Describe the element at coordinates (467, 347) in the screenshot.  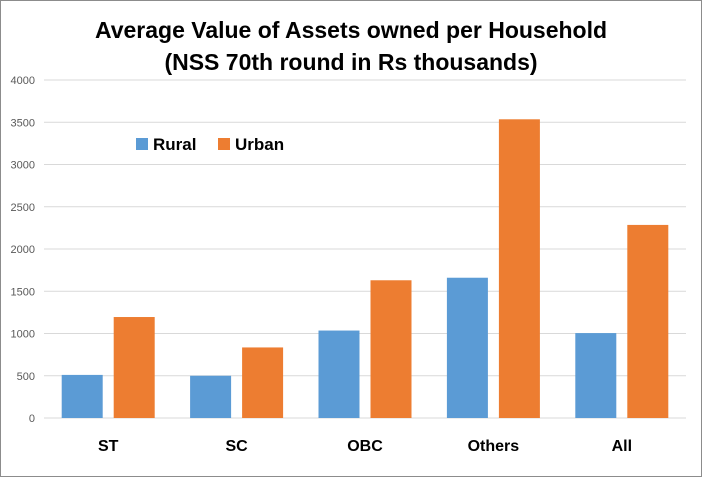
I see `bar-rural-others` at that location.